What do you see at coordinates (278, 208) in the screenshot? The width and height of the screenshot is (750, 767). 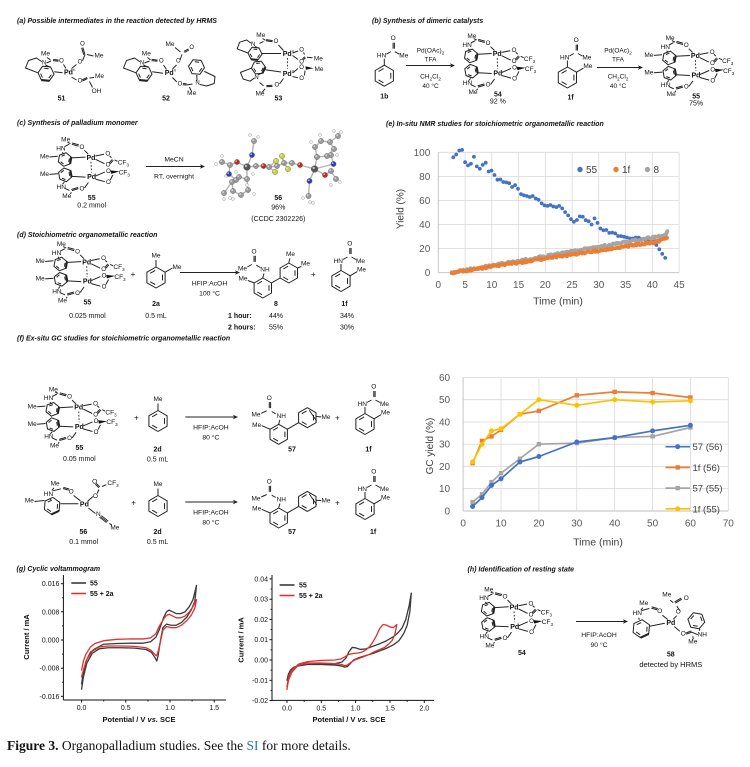 I see `svg-text: 96%` at bounding box center [278, 208].